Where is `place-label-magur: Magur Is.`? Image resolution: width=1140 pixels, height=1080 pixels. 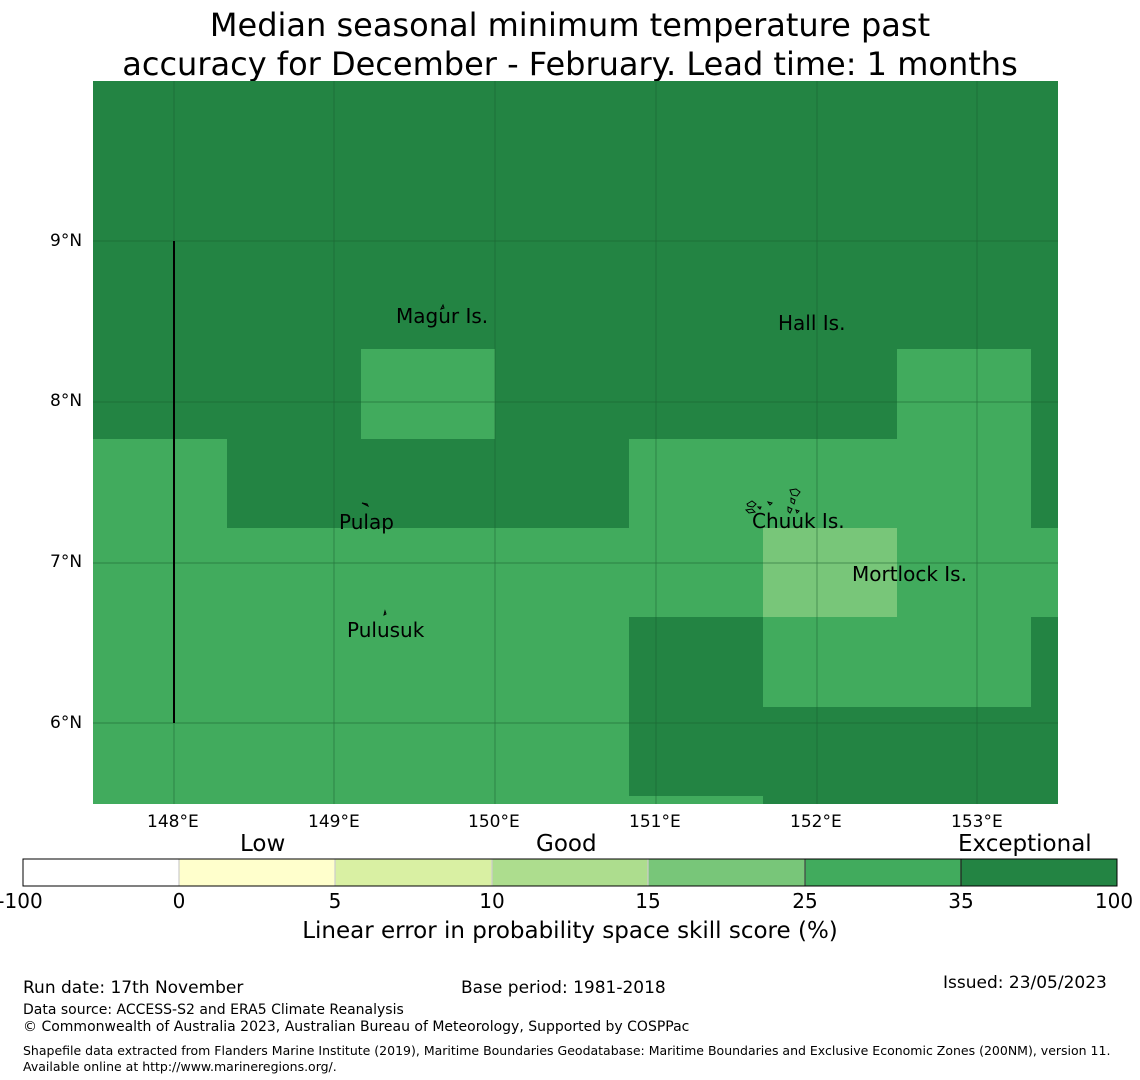 place-label-magur: Magur Is. is located at coordinates (442, 316).